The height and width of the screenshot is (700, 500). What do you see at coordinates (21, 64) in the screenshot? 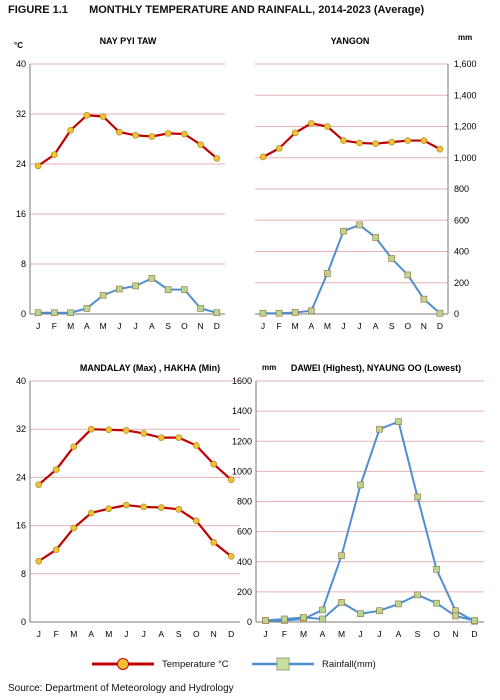
I see `y-tick-label: 40` at bounding box center [21, 64].